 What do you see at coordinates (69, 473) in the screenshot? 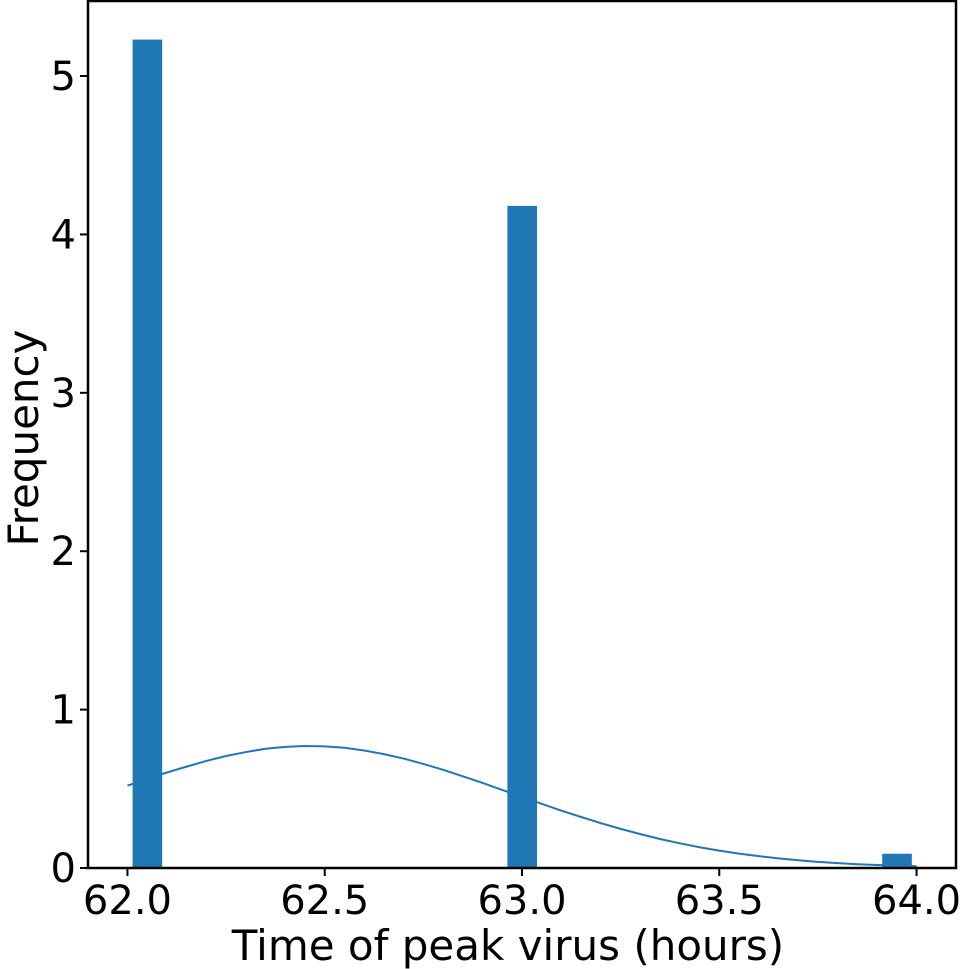
I see `y-axis-ticks: 0 1 2 3 4 5` at bounding box center [69, 473].